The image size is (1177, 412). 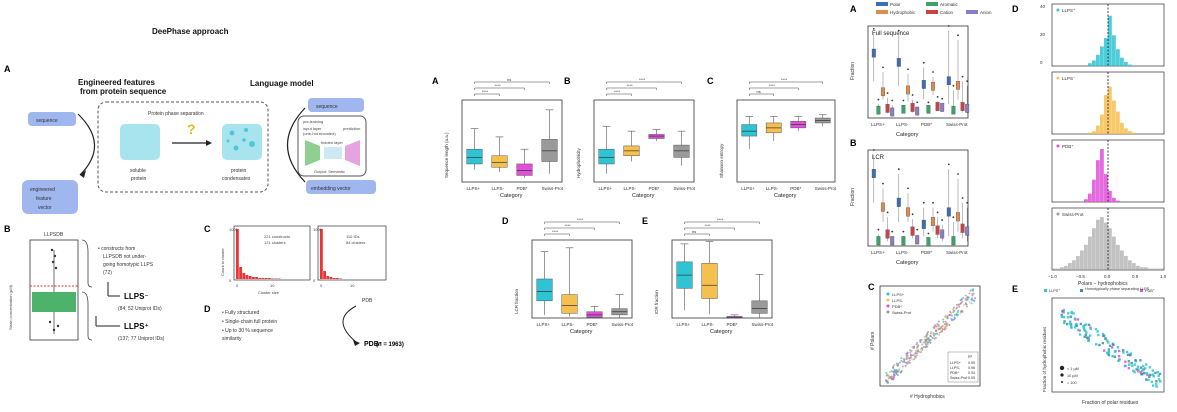 I want to click on llps-plus-label: LLPS⁺, so click(x=136, y=326).